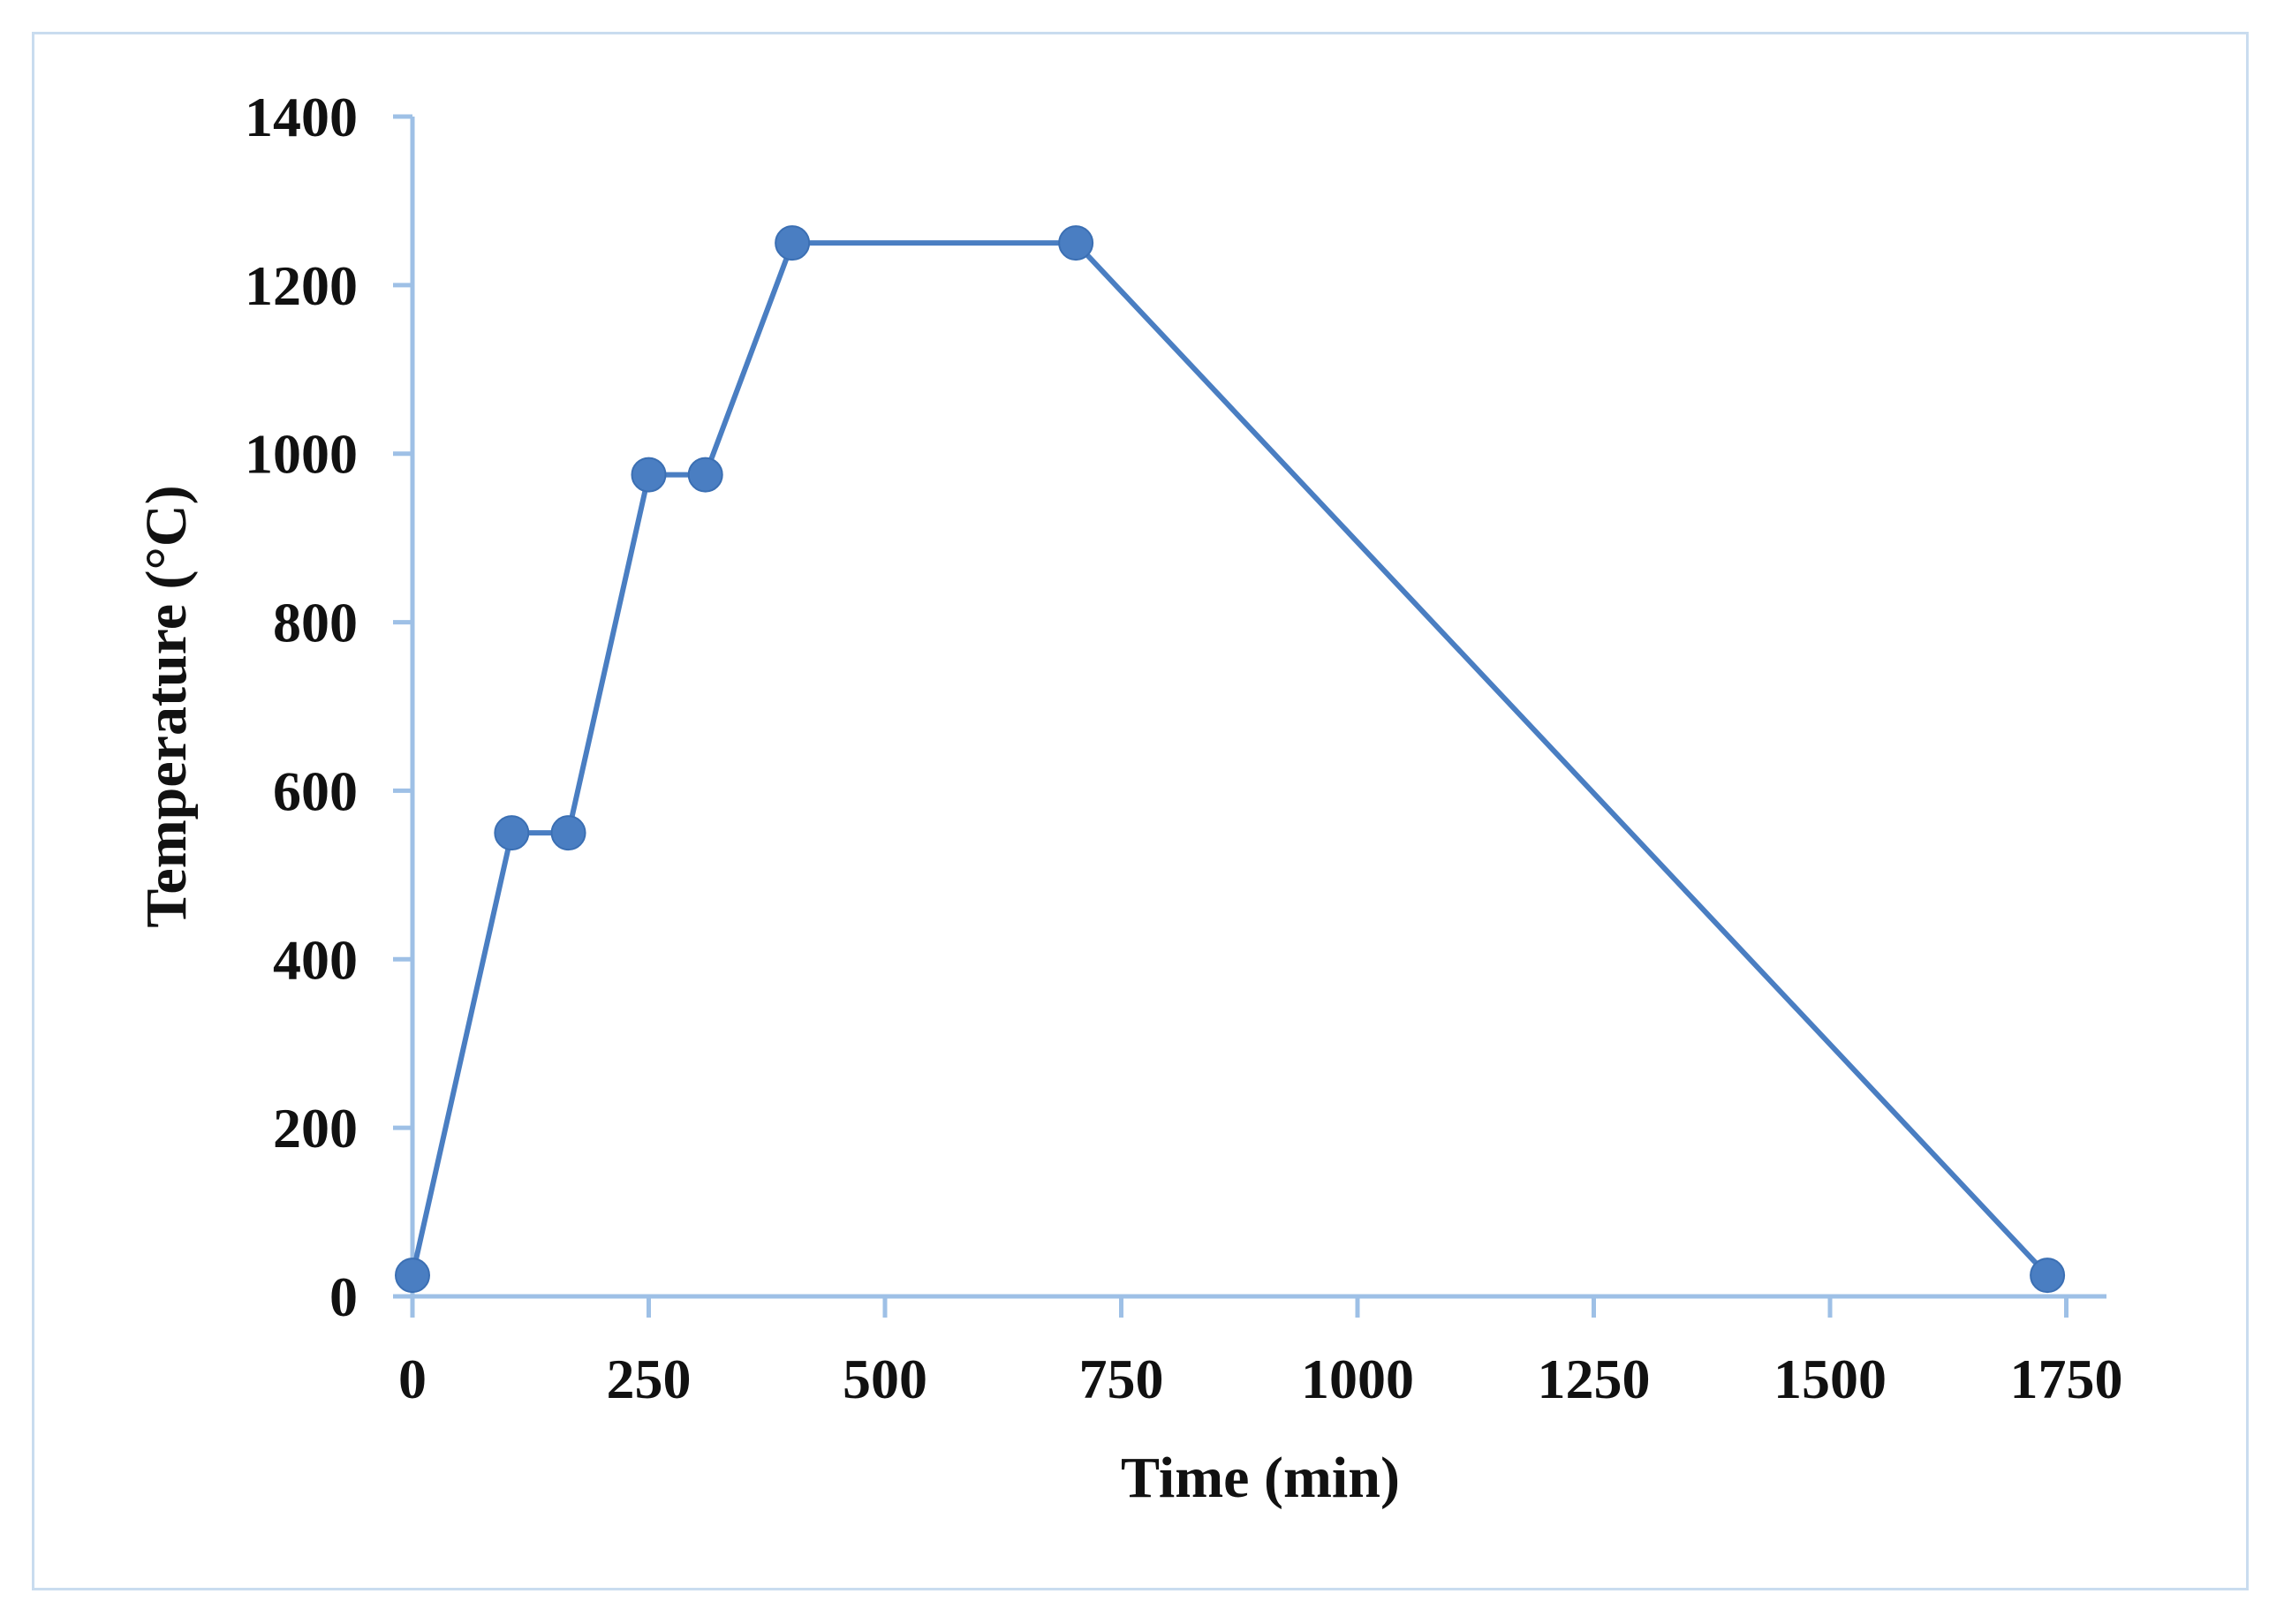 The image size is (2284, 1624). What do you see at coordinates (1121, 1379) in the screenshot?
I see `x-tick-label: 750` at bounding box center [1121, 1379].